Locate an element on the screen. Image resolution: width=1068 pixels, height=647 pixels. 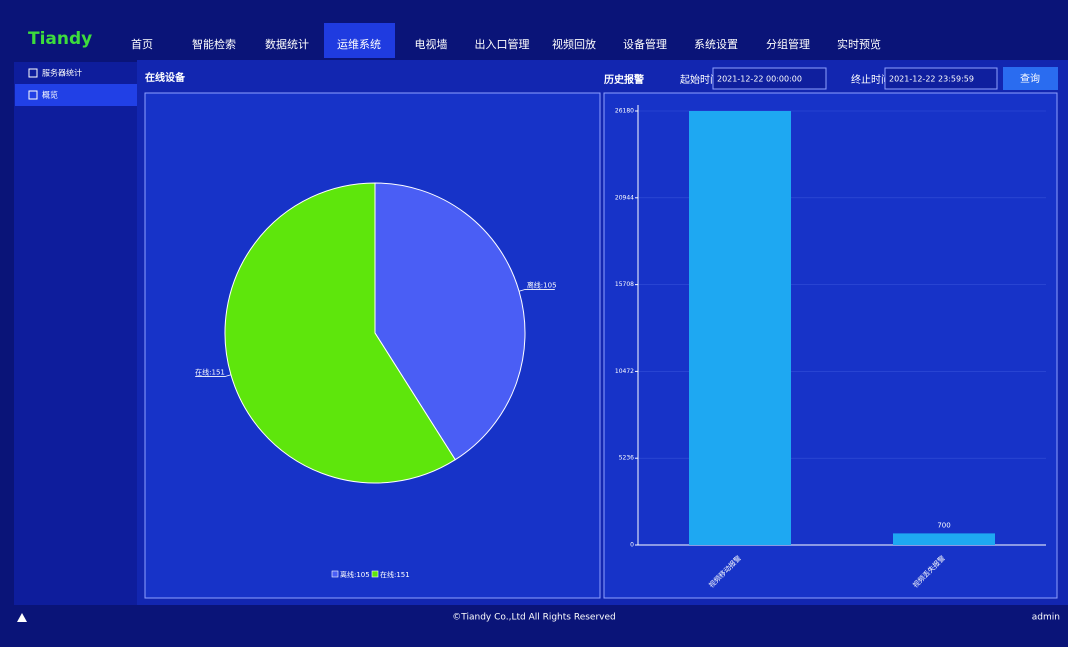
end-label: 终止时间 is located at coordinates (871, 79).